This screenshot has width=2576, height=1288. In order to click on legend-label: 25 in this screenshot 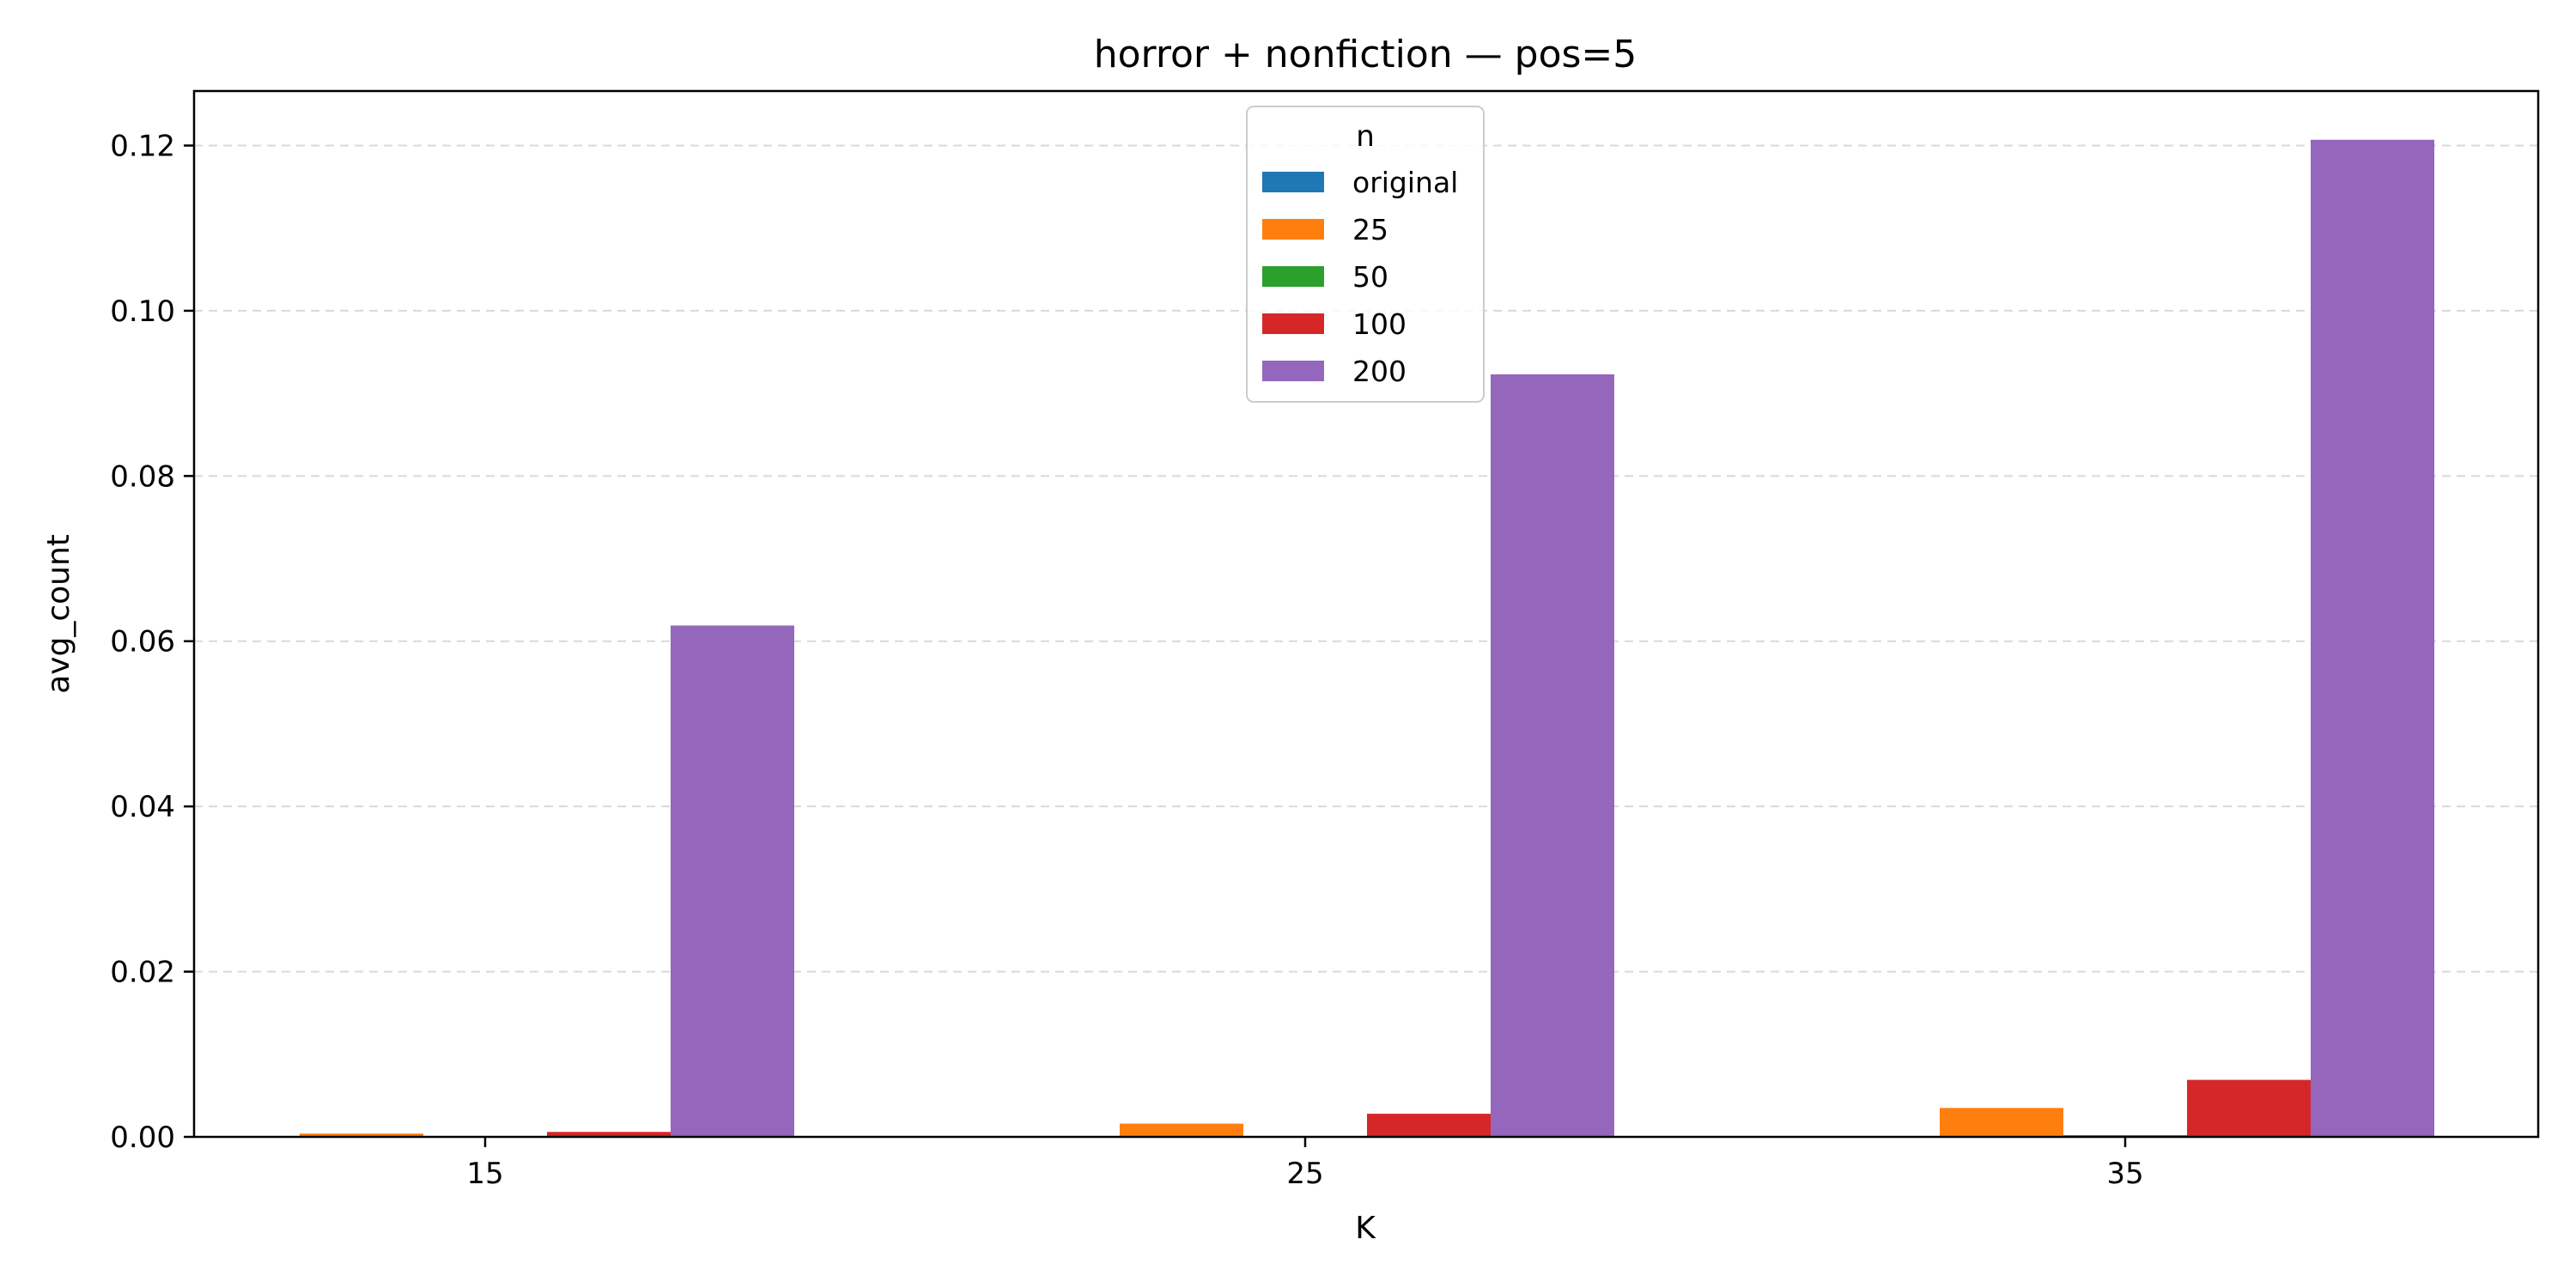, I will do `click(1370, 229)`.